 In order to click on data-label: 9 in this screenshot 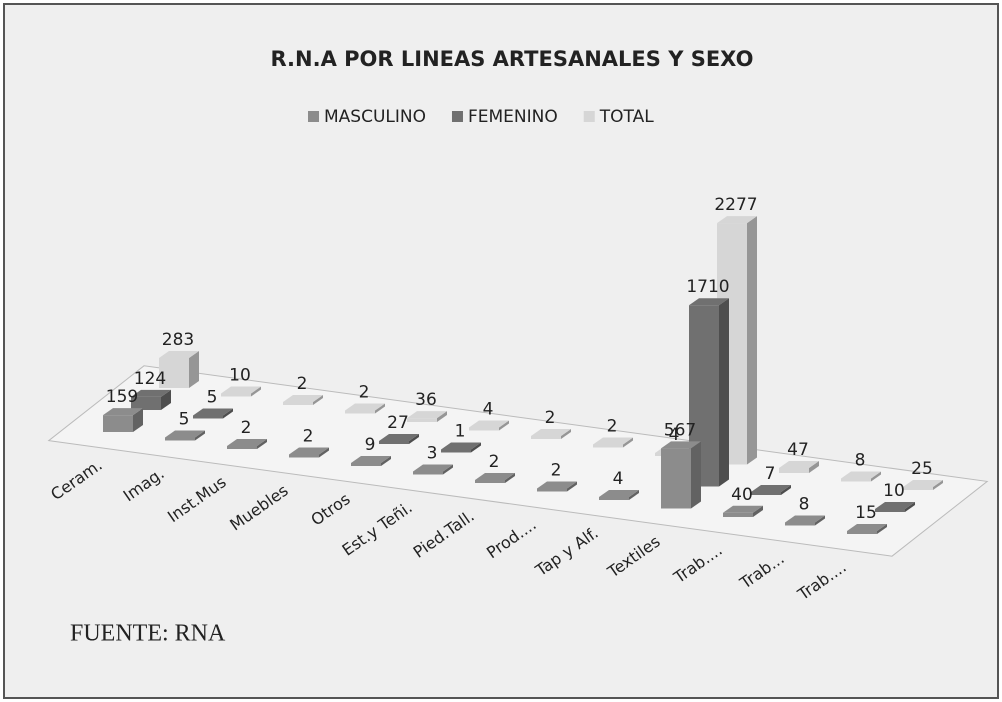, I will do `click(370, 445)`.